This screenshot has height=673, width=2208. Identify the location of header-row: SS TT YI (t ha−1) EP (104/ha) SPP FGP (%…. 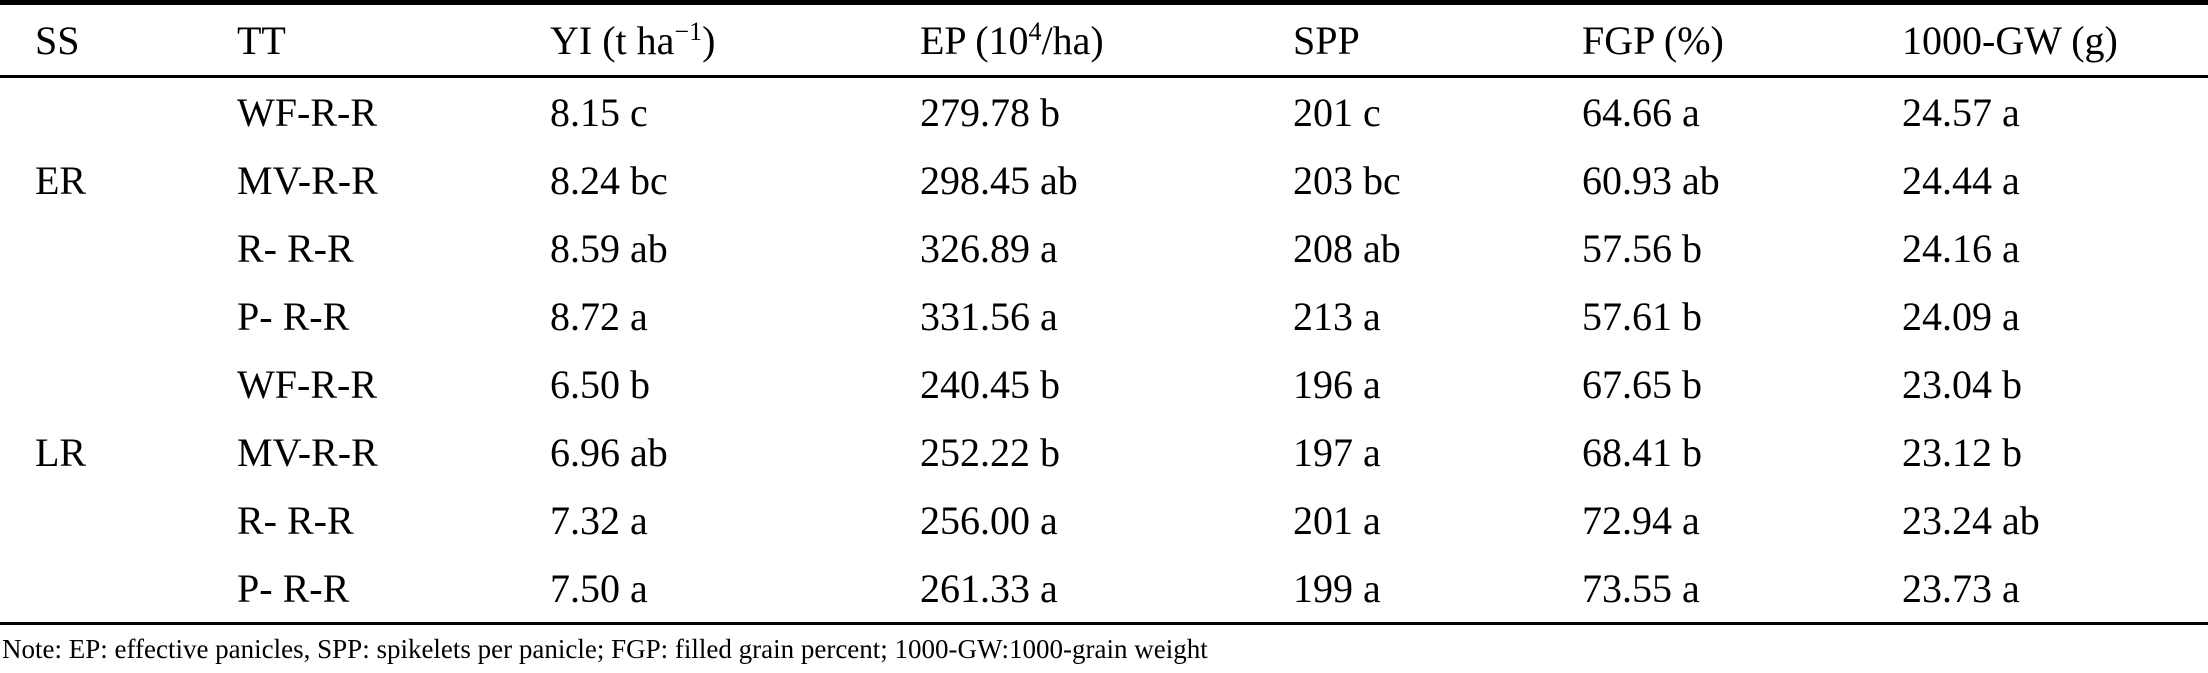
(1104, 40).